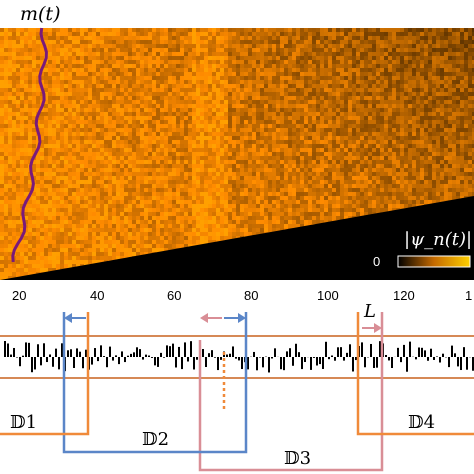 The height and width of the screenshot is (474, 474). I want to click on domain-1-bracket, so click(45, 374).